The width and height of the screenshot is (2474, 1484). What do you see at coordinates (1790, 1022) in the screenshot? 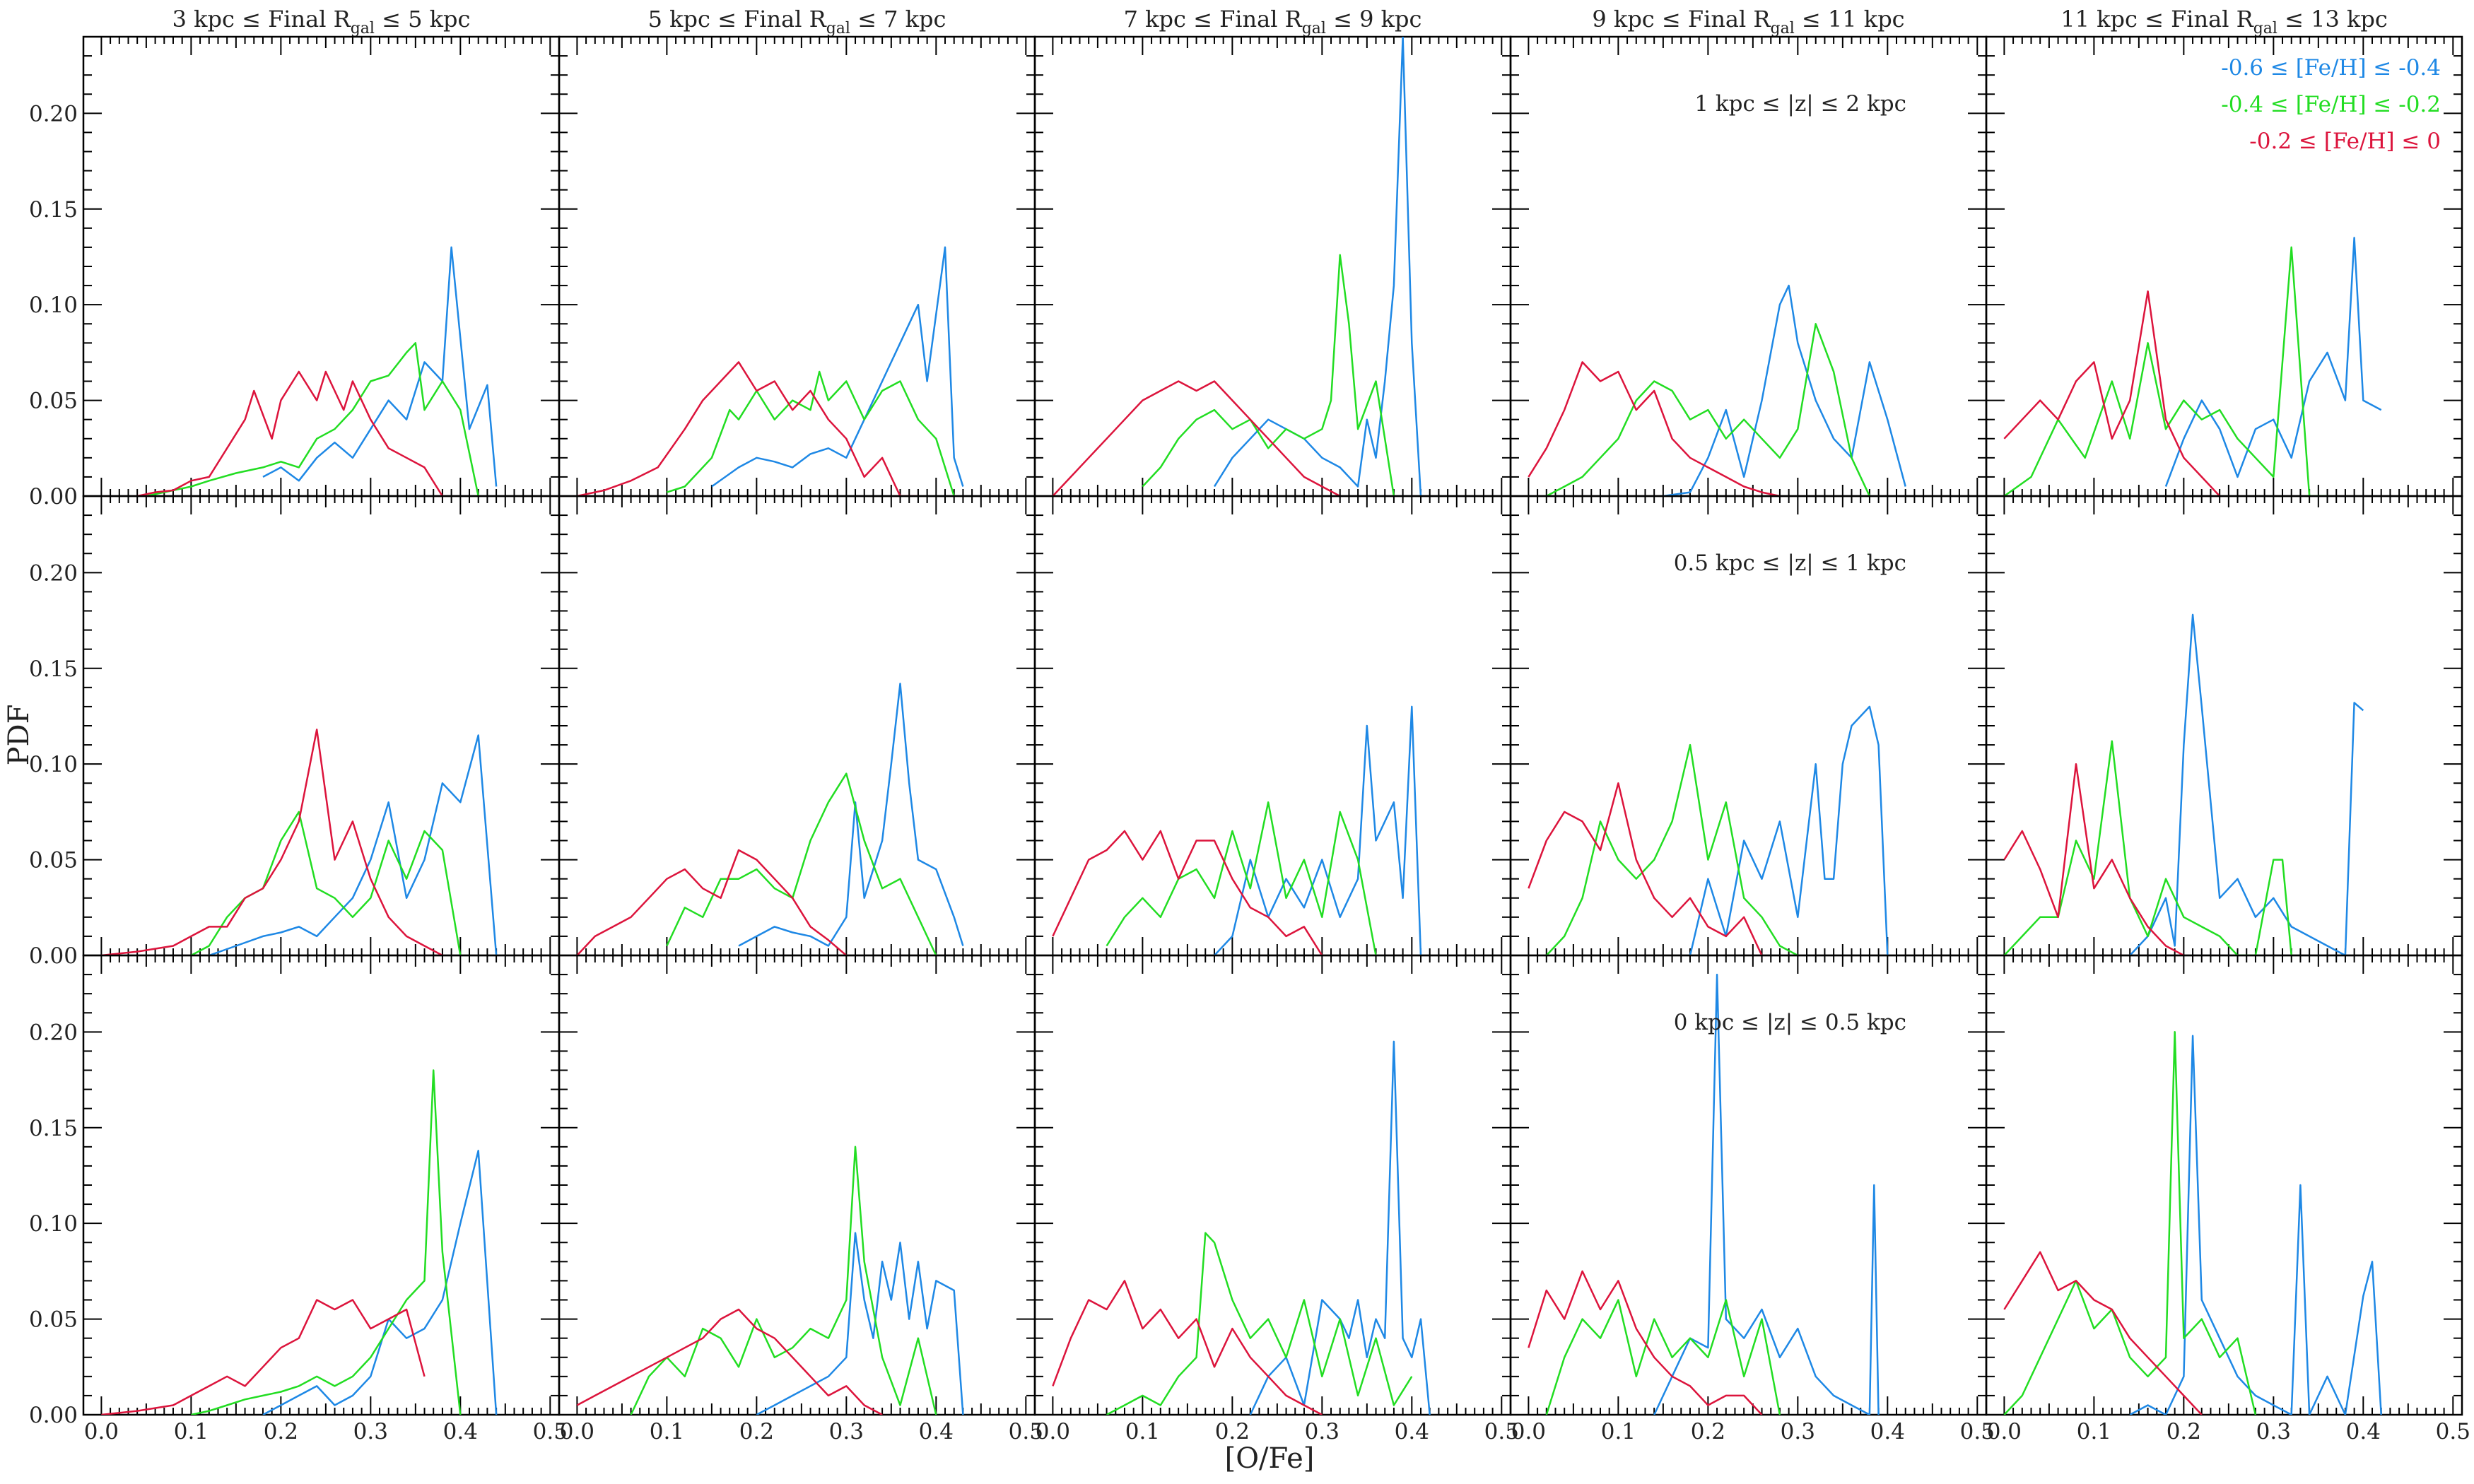
I see `row-label: 0 kpc ≤ |z| ≤ 0.5 kpc` at bounding box center [1790, 1022].